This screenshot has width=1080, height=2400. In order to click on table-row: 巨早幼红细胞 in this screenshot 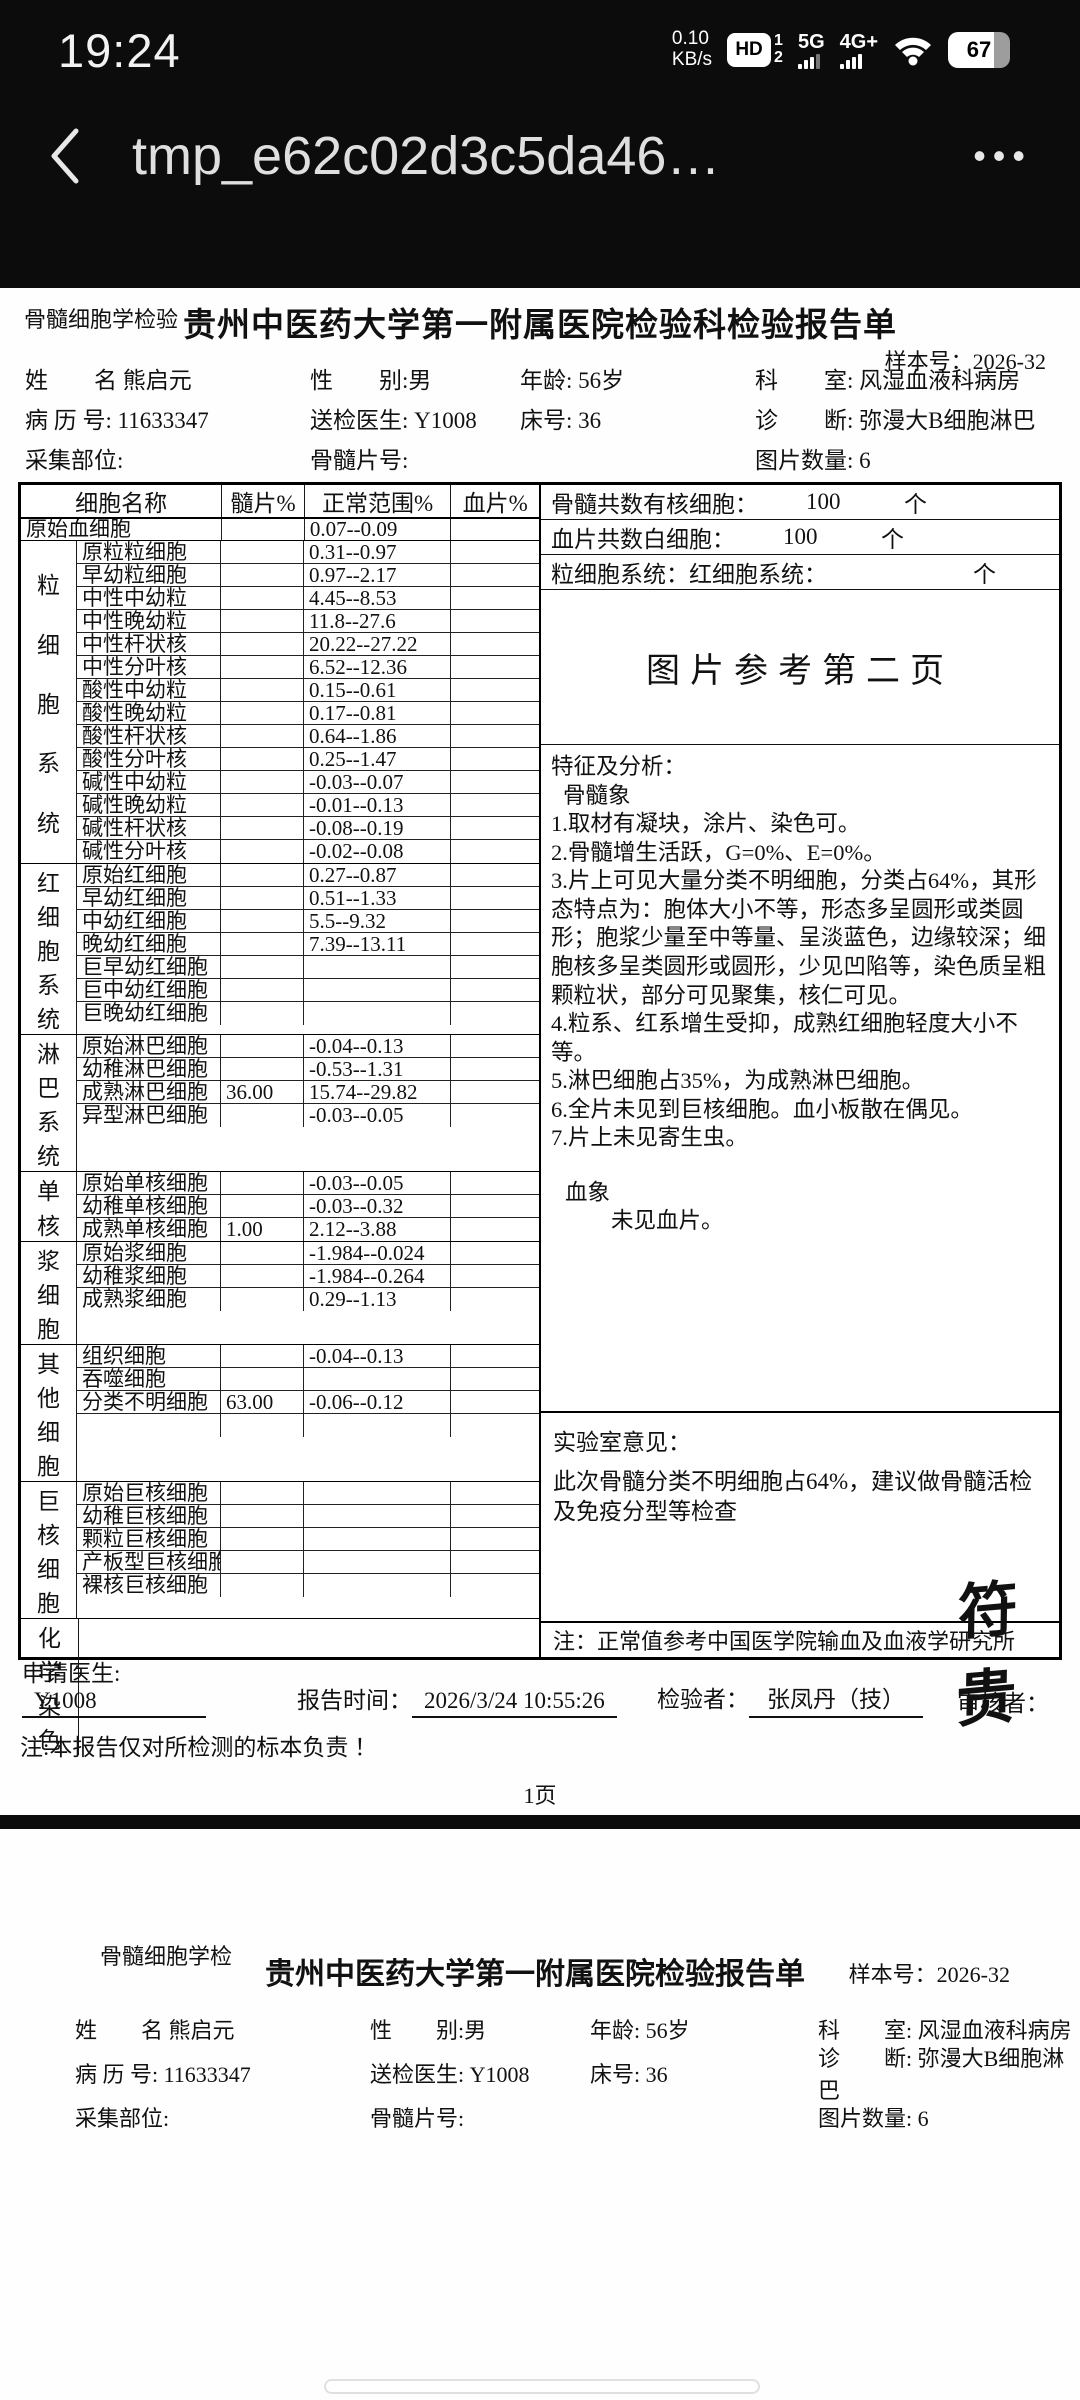, I will do `click(308, 967)`.